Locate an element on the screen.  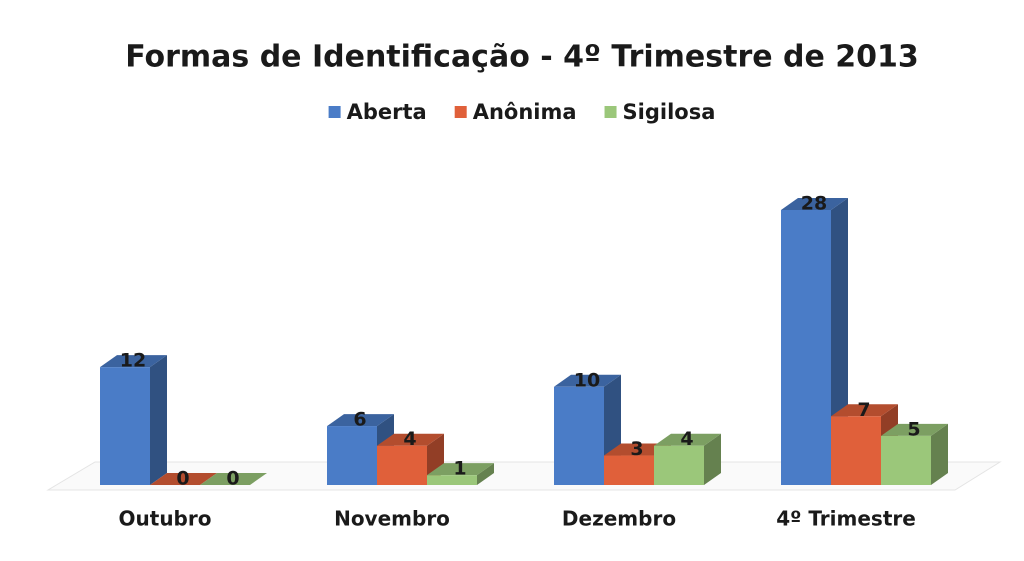
data-label: 5 is located at coordinates (913, 429).